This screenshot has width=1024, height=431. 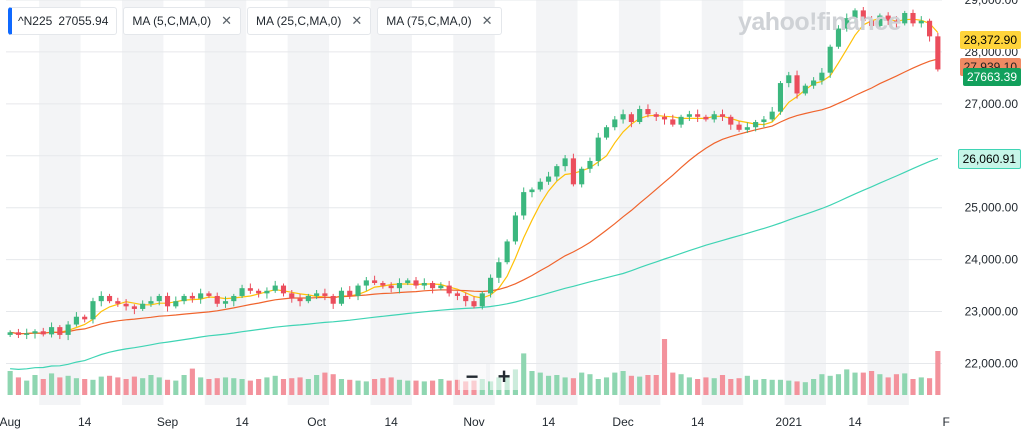 What do you see at coordinates (990, 40) in the screenshot?
I see `ma5-price-tag: 28,372.90` at bounding box center [990, 40].